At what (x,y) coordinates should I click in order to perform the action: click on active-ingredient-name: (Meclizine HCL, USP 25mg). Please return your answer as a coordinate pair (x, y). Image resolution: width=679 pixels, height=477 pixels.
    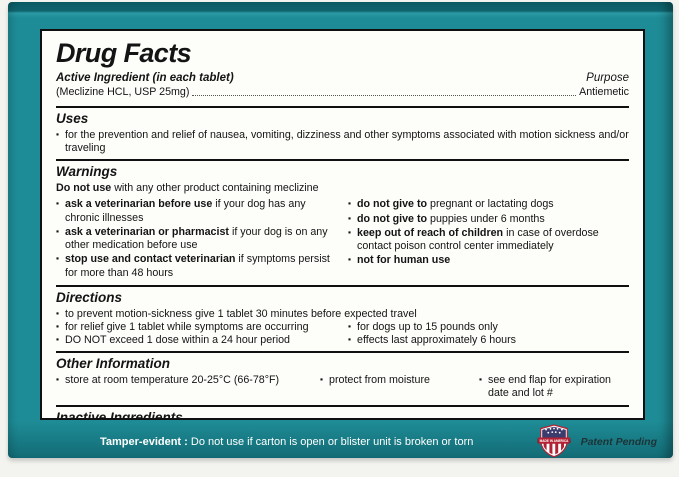
    Looking at the image, I should click on (123, 91).